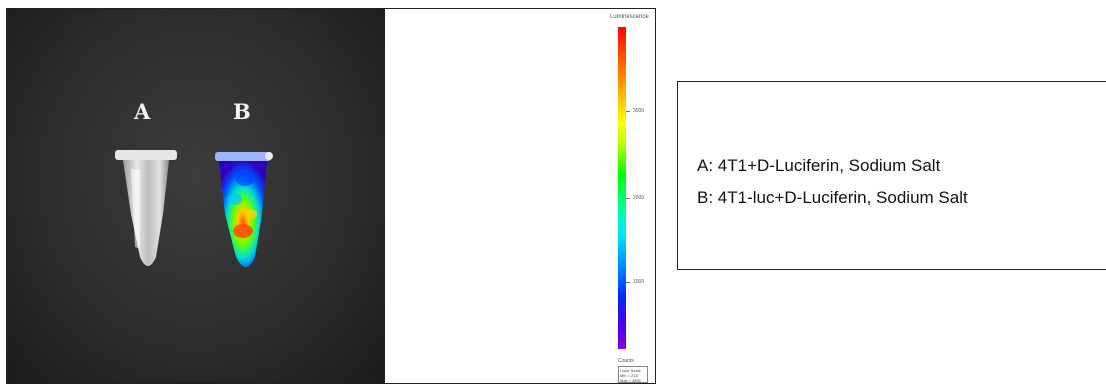 The height and width of the screenshot is (385, 1106). Describe the element at coordinates (832, 197) in the screenshot. I see `legend-line-b: B: 4T1-luc+D-Luciferin, Sodium Salt` at that location.